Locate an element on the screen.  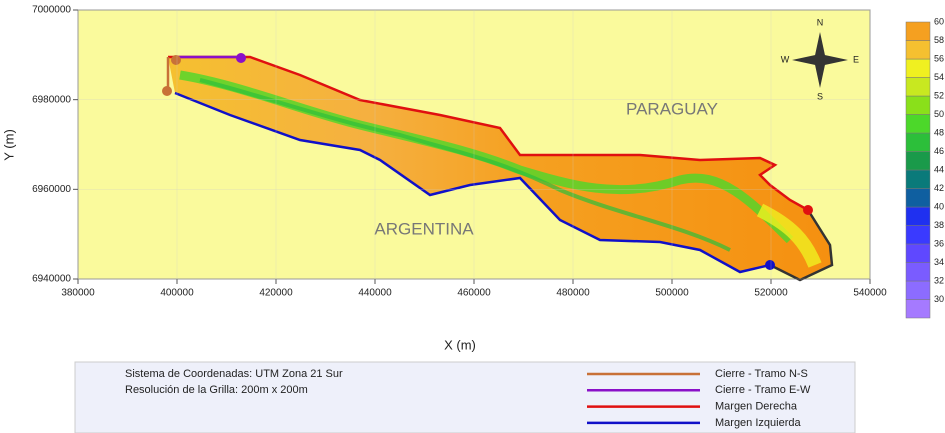
colorbar-tick-label: 50 is located at coordinates (939, 114).